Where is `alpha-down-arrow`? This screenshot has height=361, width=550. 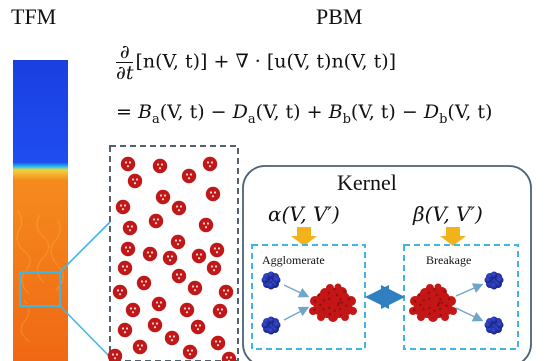
alpha-down-arrow is located at coordinates (304, 236).